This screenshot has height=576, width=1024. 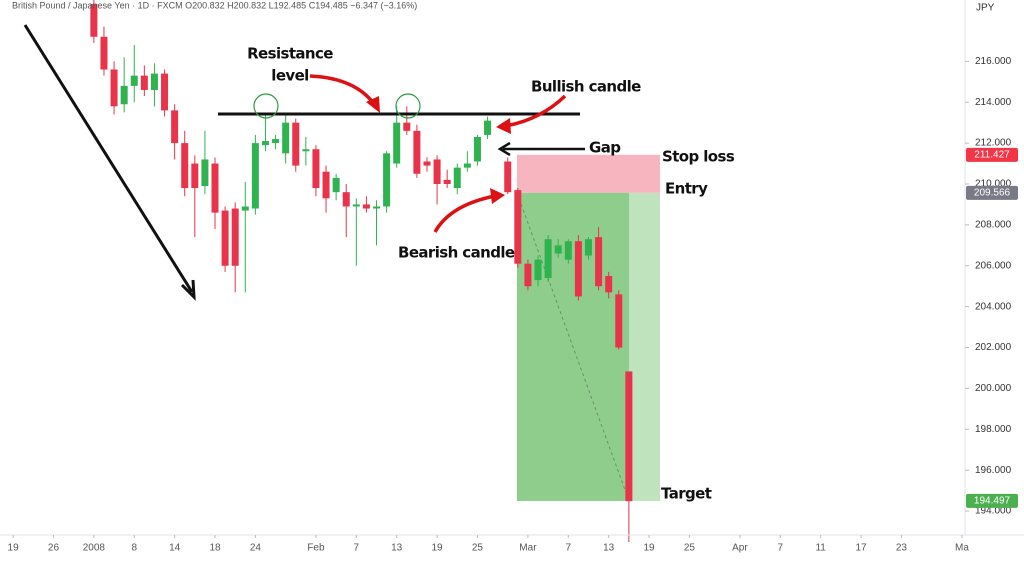 I want to click on x-tick-label: 14, so click(x=175, y=548).